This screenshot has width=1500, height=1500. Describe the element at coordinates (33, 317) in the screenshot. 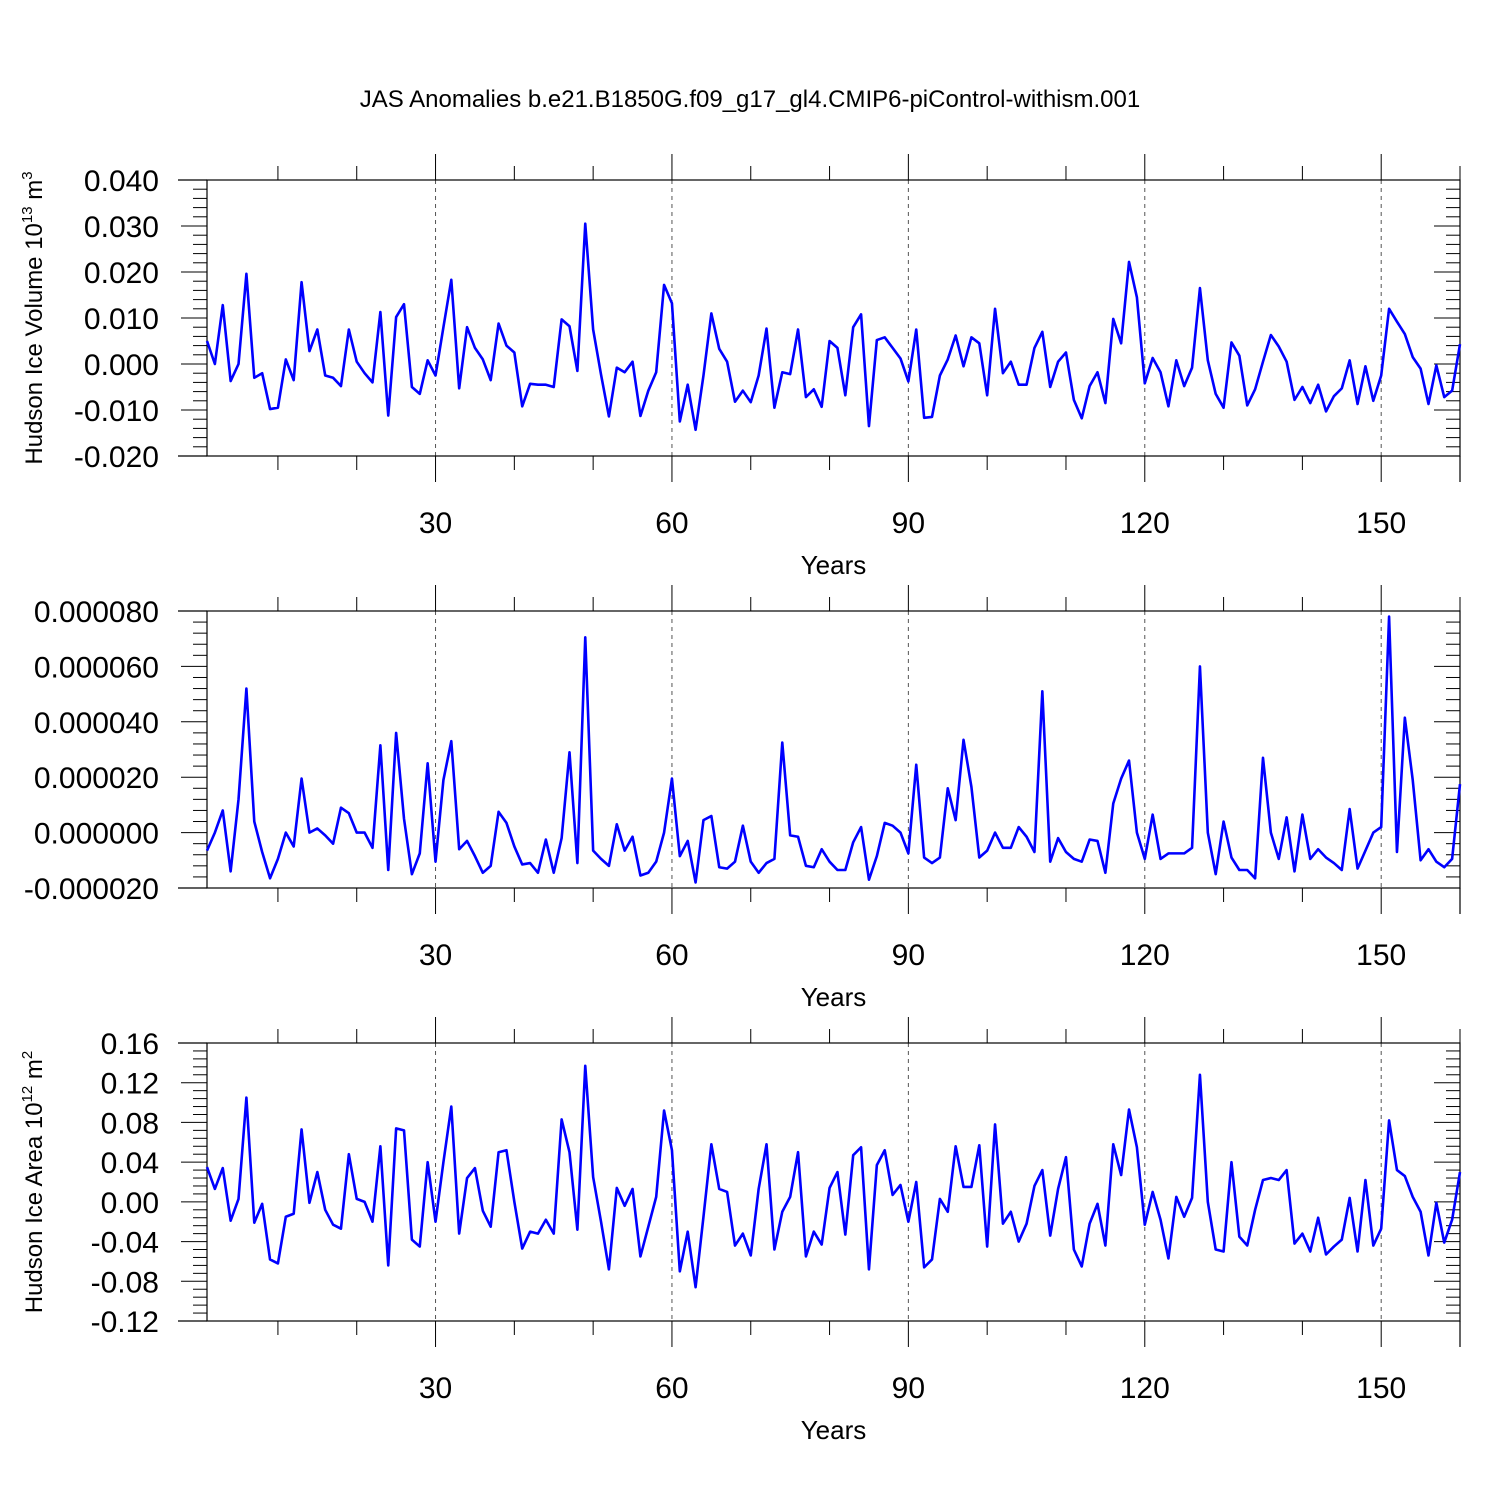

I see `y-axis-label: Hudson Ice Volume 1013 m3` at that location.